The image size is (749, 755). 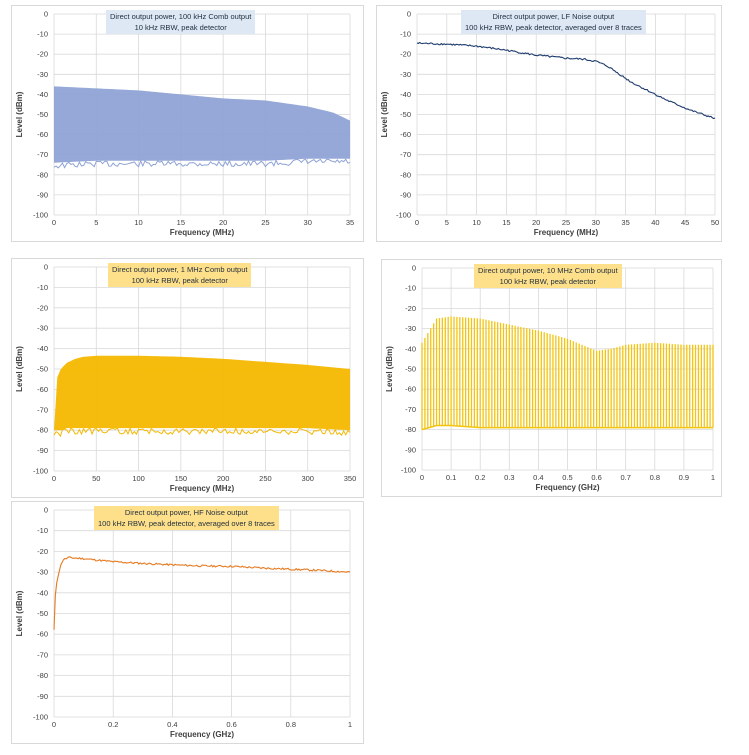 What do you see at coordinates (172, 724) in the screenshot?
I see `x-tick-label: 0.4` at bounding box center [172, 724].